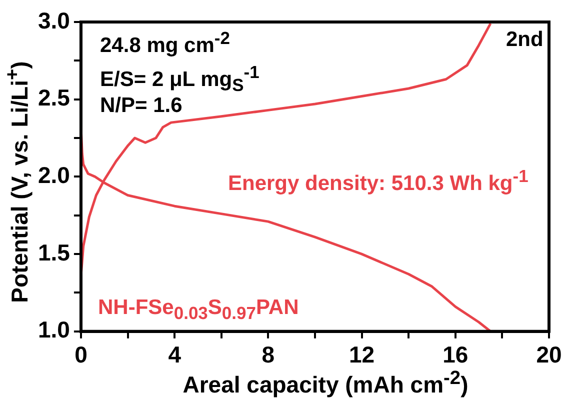 This screenshot has width=571, height=410. Describe the element at coordinates (361, 355) in the screenshot. I see `x-tick-label: 12` at that location.